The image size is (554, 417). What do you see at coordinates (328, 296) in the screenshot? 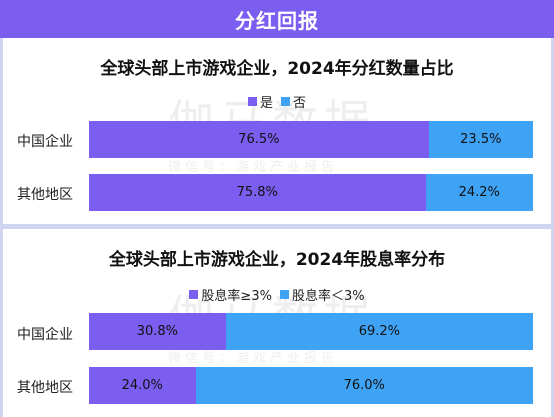
I see `legend-label: 股息率＜3%` at bounding box center [328, 296].